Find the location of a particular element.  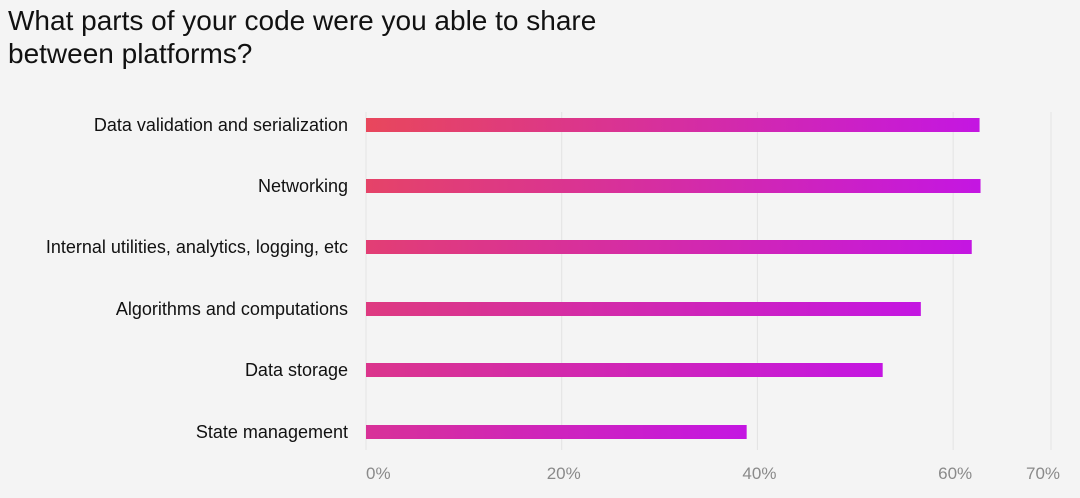

x-tick-label: 60% is located at coordinates (955, 473).